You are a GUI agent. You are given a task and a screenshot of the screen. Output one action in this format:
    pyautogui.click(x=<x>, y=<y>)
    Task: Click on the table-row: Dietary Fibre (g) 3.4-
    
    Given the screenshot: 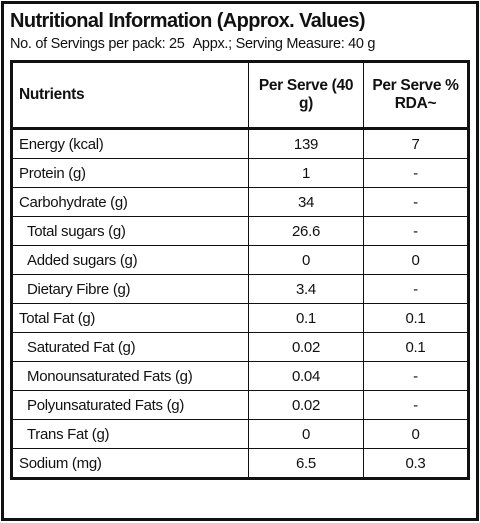 What is the action you would take?
    pyautogui.click(x=240, y=289)
    